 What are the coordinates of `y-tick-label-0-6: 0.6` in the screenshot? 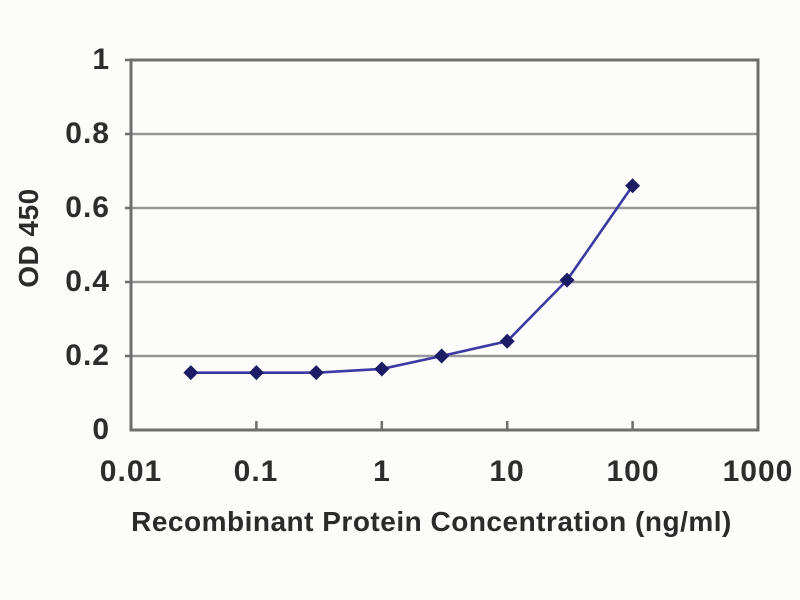 It's located at (87, 207).